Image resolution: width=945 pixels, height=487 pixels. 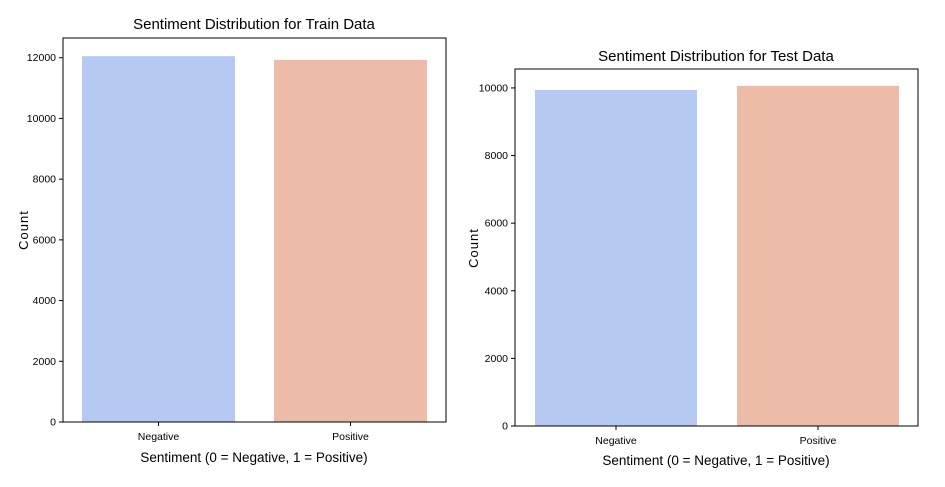 What do you see at coordinates (497, 224) in the screenshot?
I see `test-y-tick-label: 6000` at bounding box center [497, 224].